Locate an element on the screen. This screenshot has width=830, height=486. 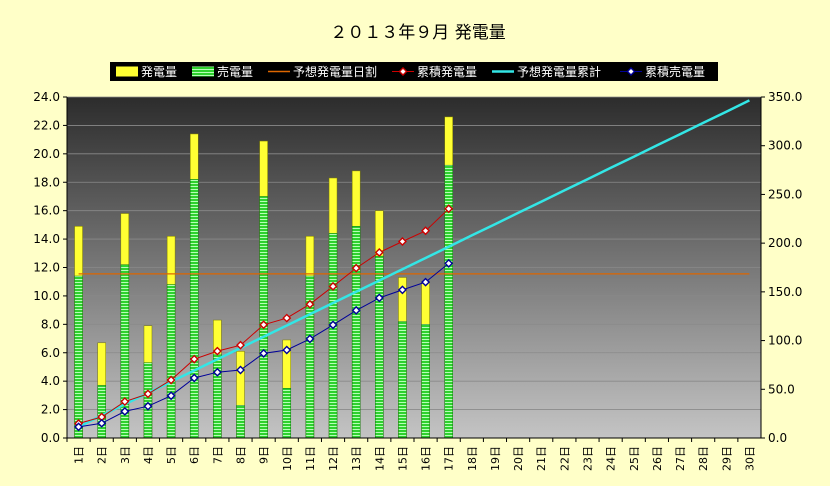
y-tick-label-right: 350.0 is located at coordinates (785, 97).